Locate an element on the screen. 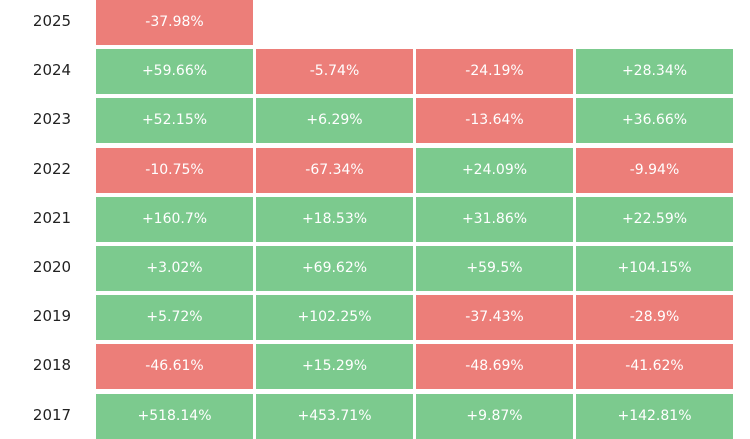 This screenshot has height=439, width=750. return-cell: +59.66% is located at coordinates (174, 72).